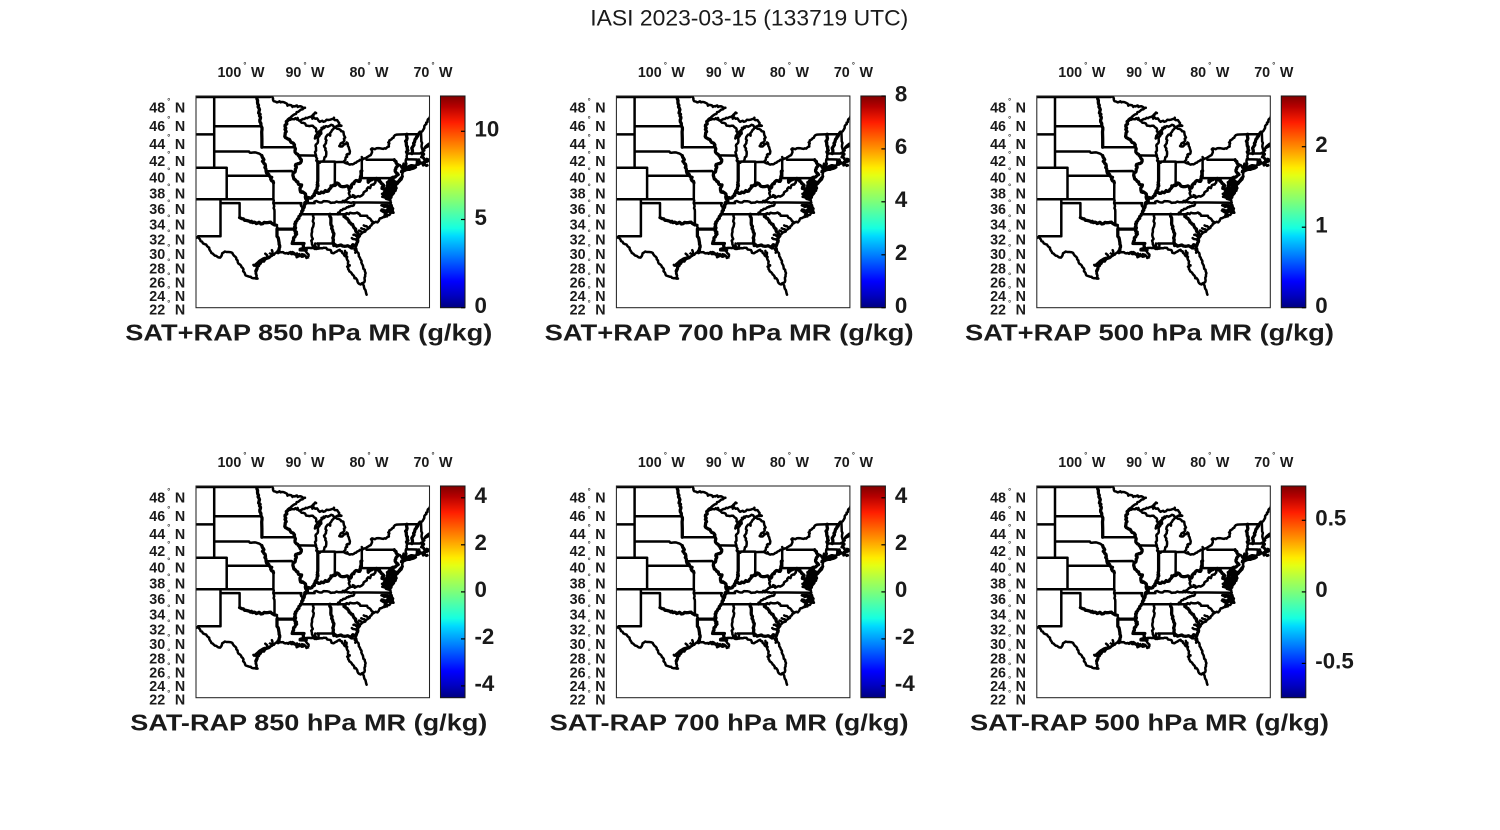  Describe the element at coordinates (308, 332) in the screenshot. I see `svg-text: SAT+RAP 850 hPa MR (g/kg)` at that location.